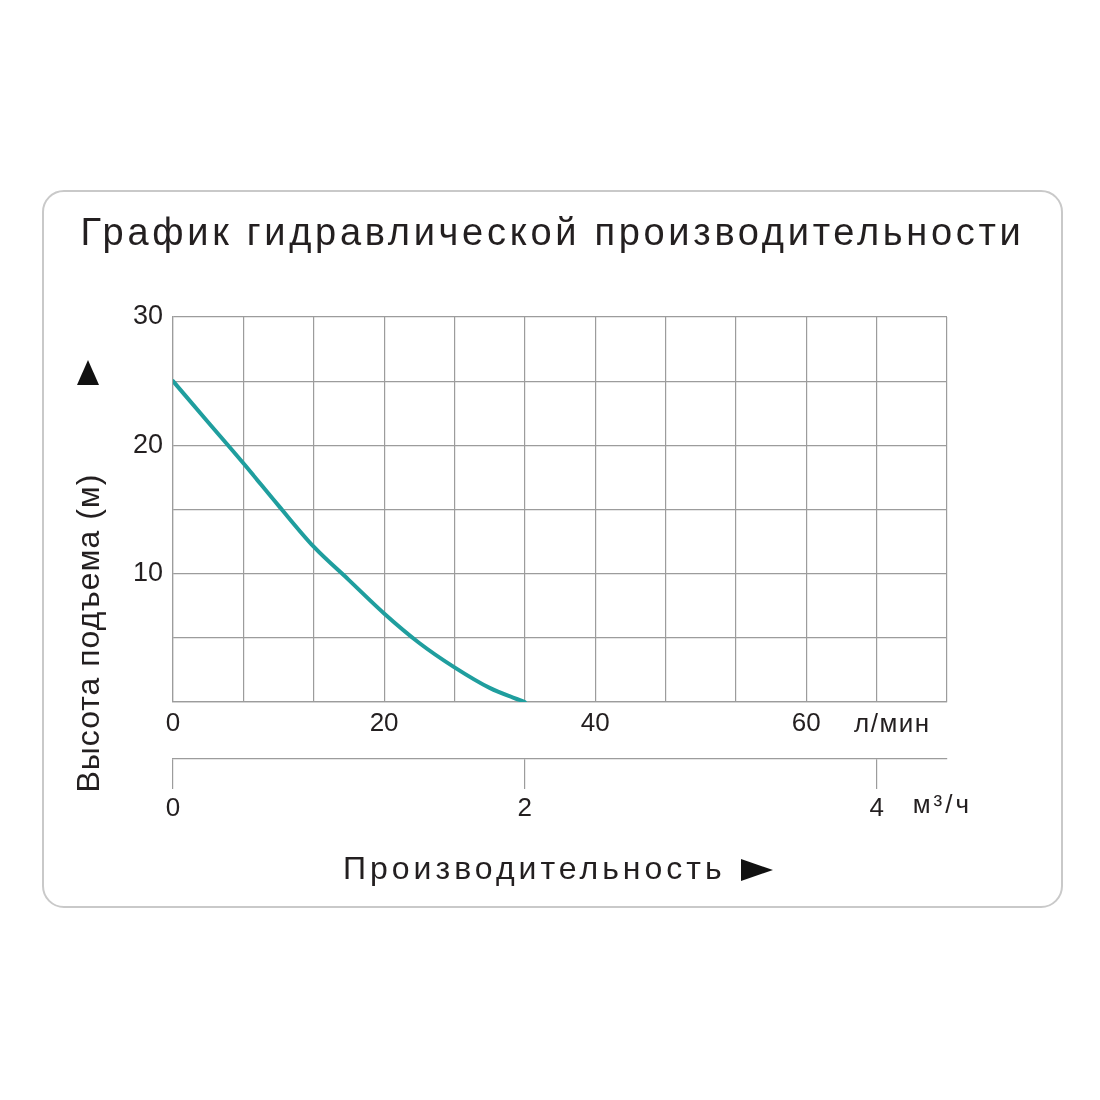 This screenshot has width=1100, height=1100. What do you see at coordinates (595, 721) in the screenshot?
I see `x-tick-label: 40` at bounding box center [595, 721].